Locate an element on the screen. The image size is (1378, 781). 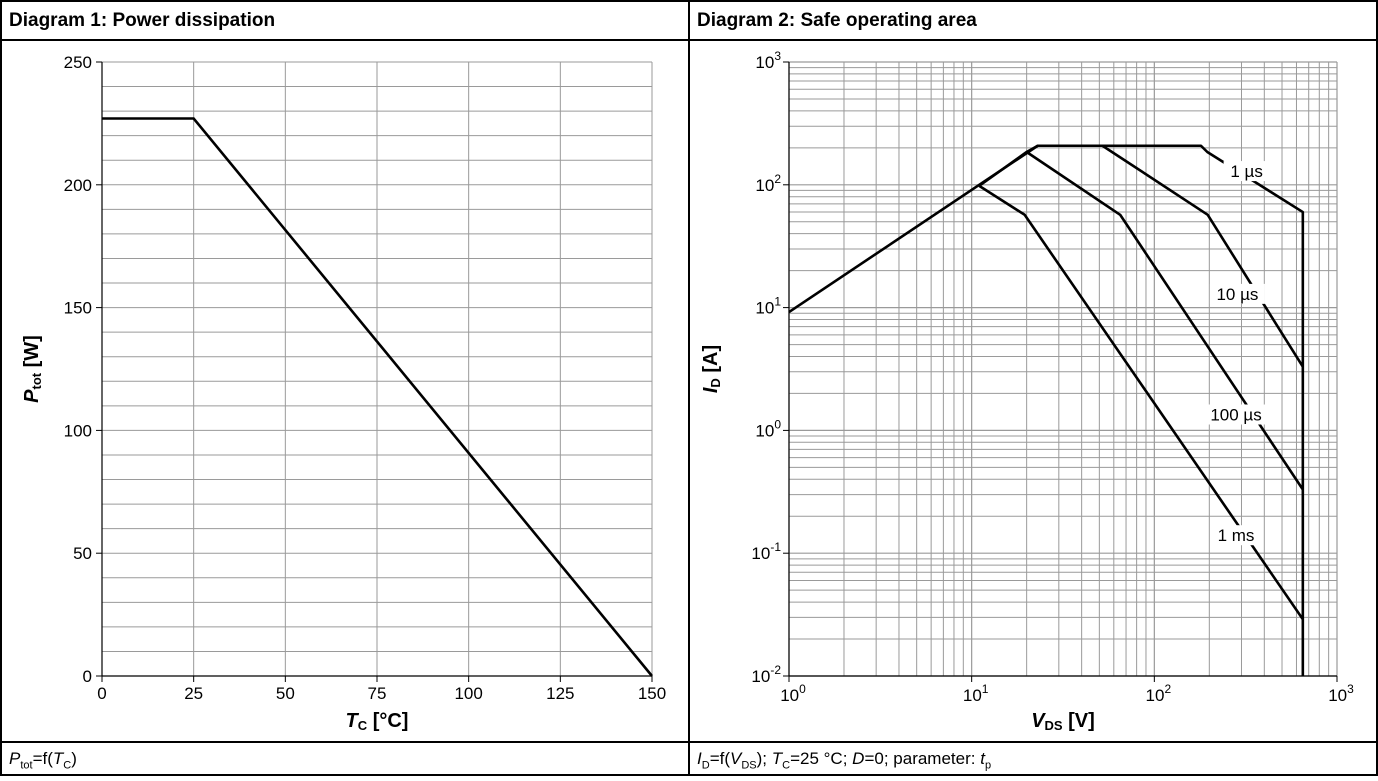
x-tick-label: 0 is located at coordinates (101, 693).